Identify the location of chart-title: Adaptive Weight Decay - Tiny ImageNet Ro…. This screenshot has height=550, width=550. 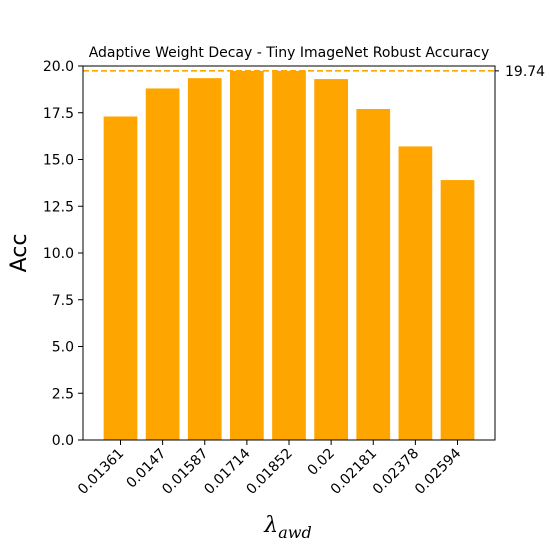
(289, 53).